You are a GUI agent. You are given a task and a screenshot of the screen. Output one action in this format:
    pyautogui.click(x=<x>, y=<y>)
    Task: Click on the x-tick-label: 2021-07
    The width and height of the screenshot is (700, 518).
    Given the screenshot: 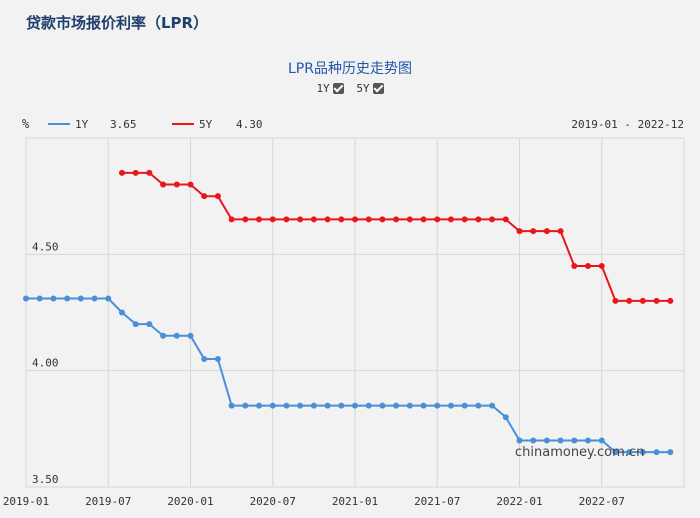 What is the action you would take?
    pyautogui.click(x=437, y=501)
    